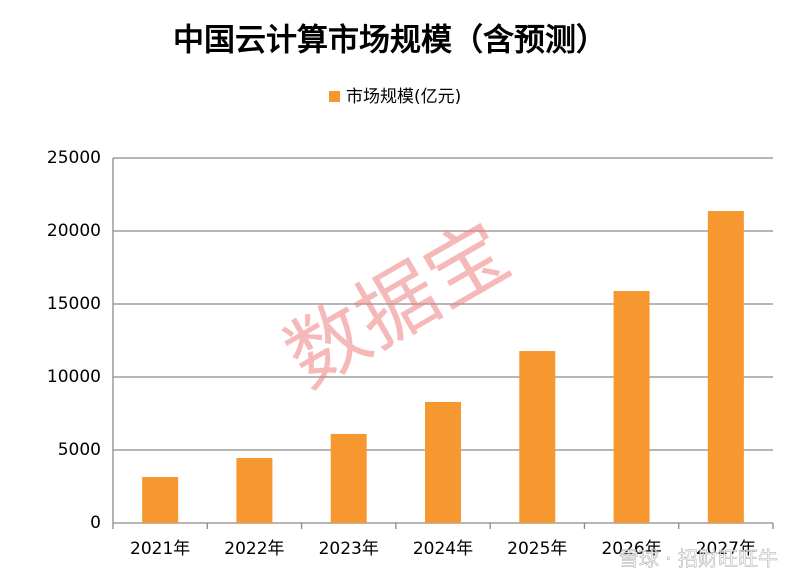  What do you see at coordinates (79, 450) in the screenshot?
I see `y-tick-label: 5000` at bounding box center [79, 450].